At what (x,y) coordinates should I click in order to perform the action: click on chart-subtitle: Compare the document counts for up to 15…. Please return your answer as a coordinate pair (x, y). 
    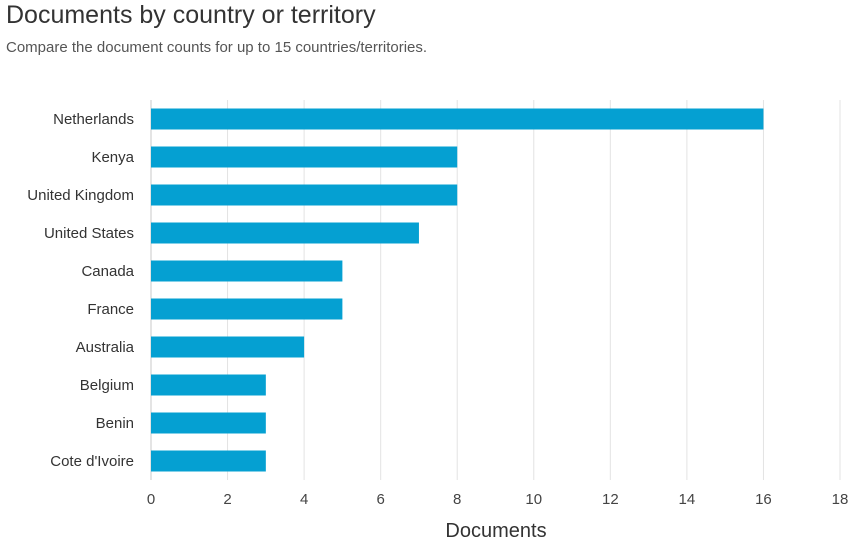
    Looking at the image, I should click on (217, 47).